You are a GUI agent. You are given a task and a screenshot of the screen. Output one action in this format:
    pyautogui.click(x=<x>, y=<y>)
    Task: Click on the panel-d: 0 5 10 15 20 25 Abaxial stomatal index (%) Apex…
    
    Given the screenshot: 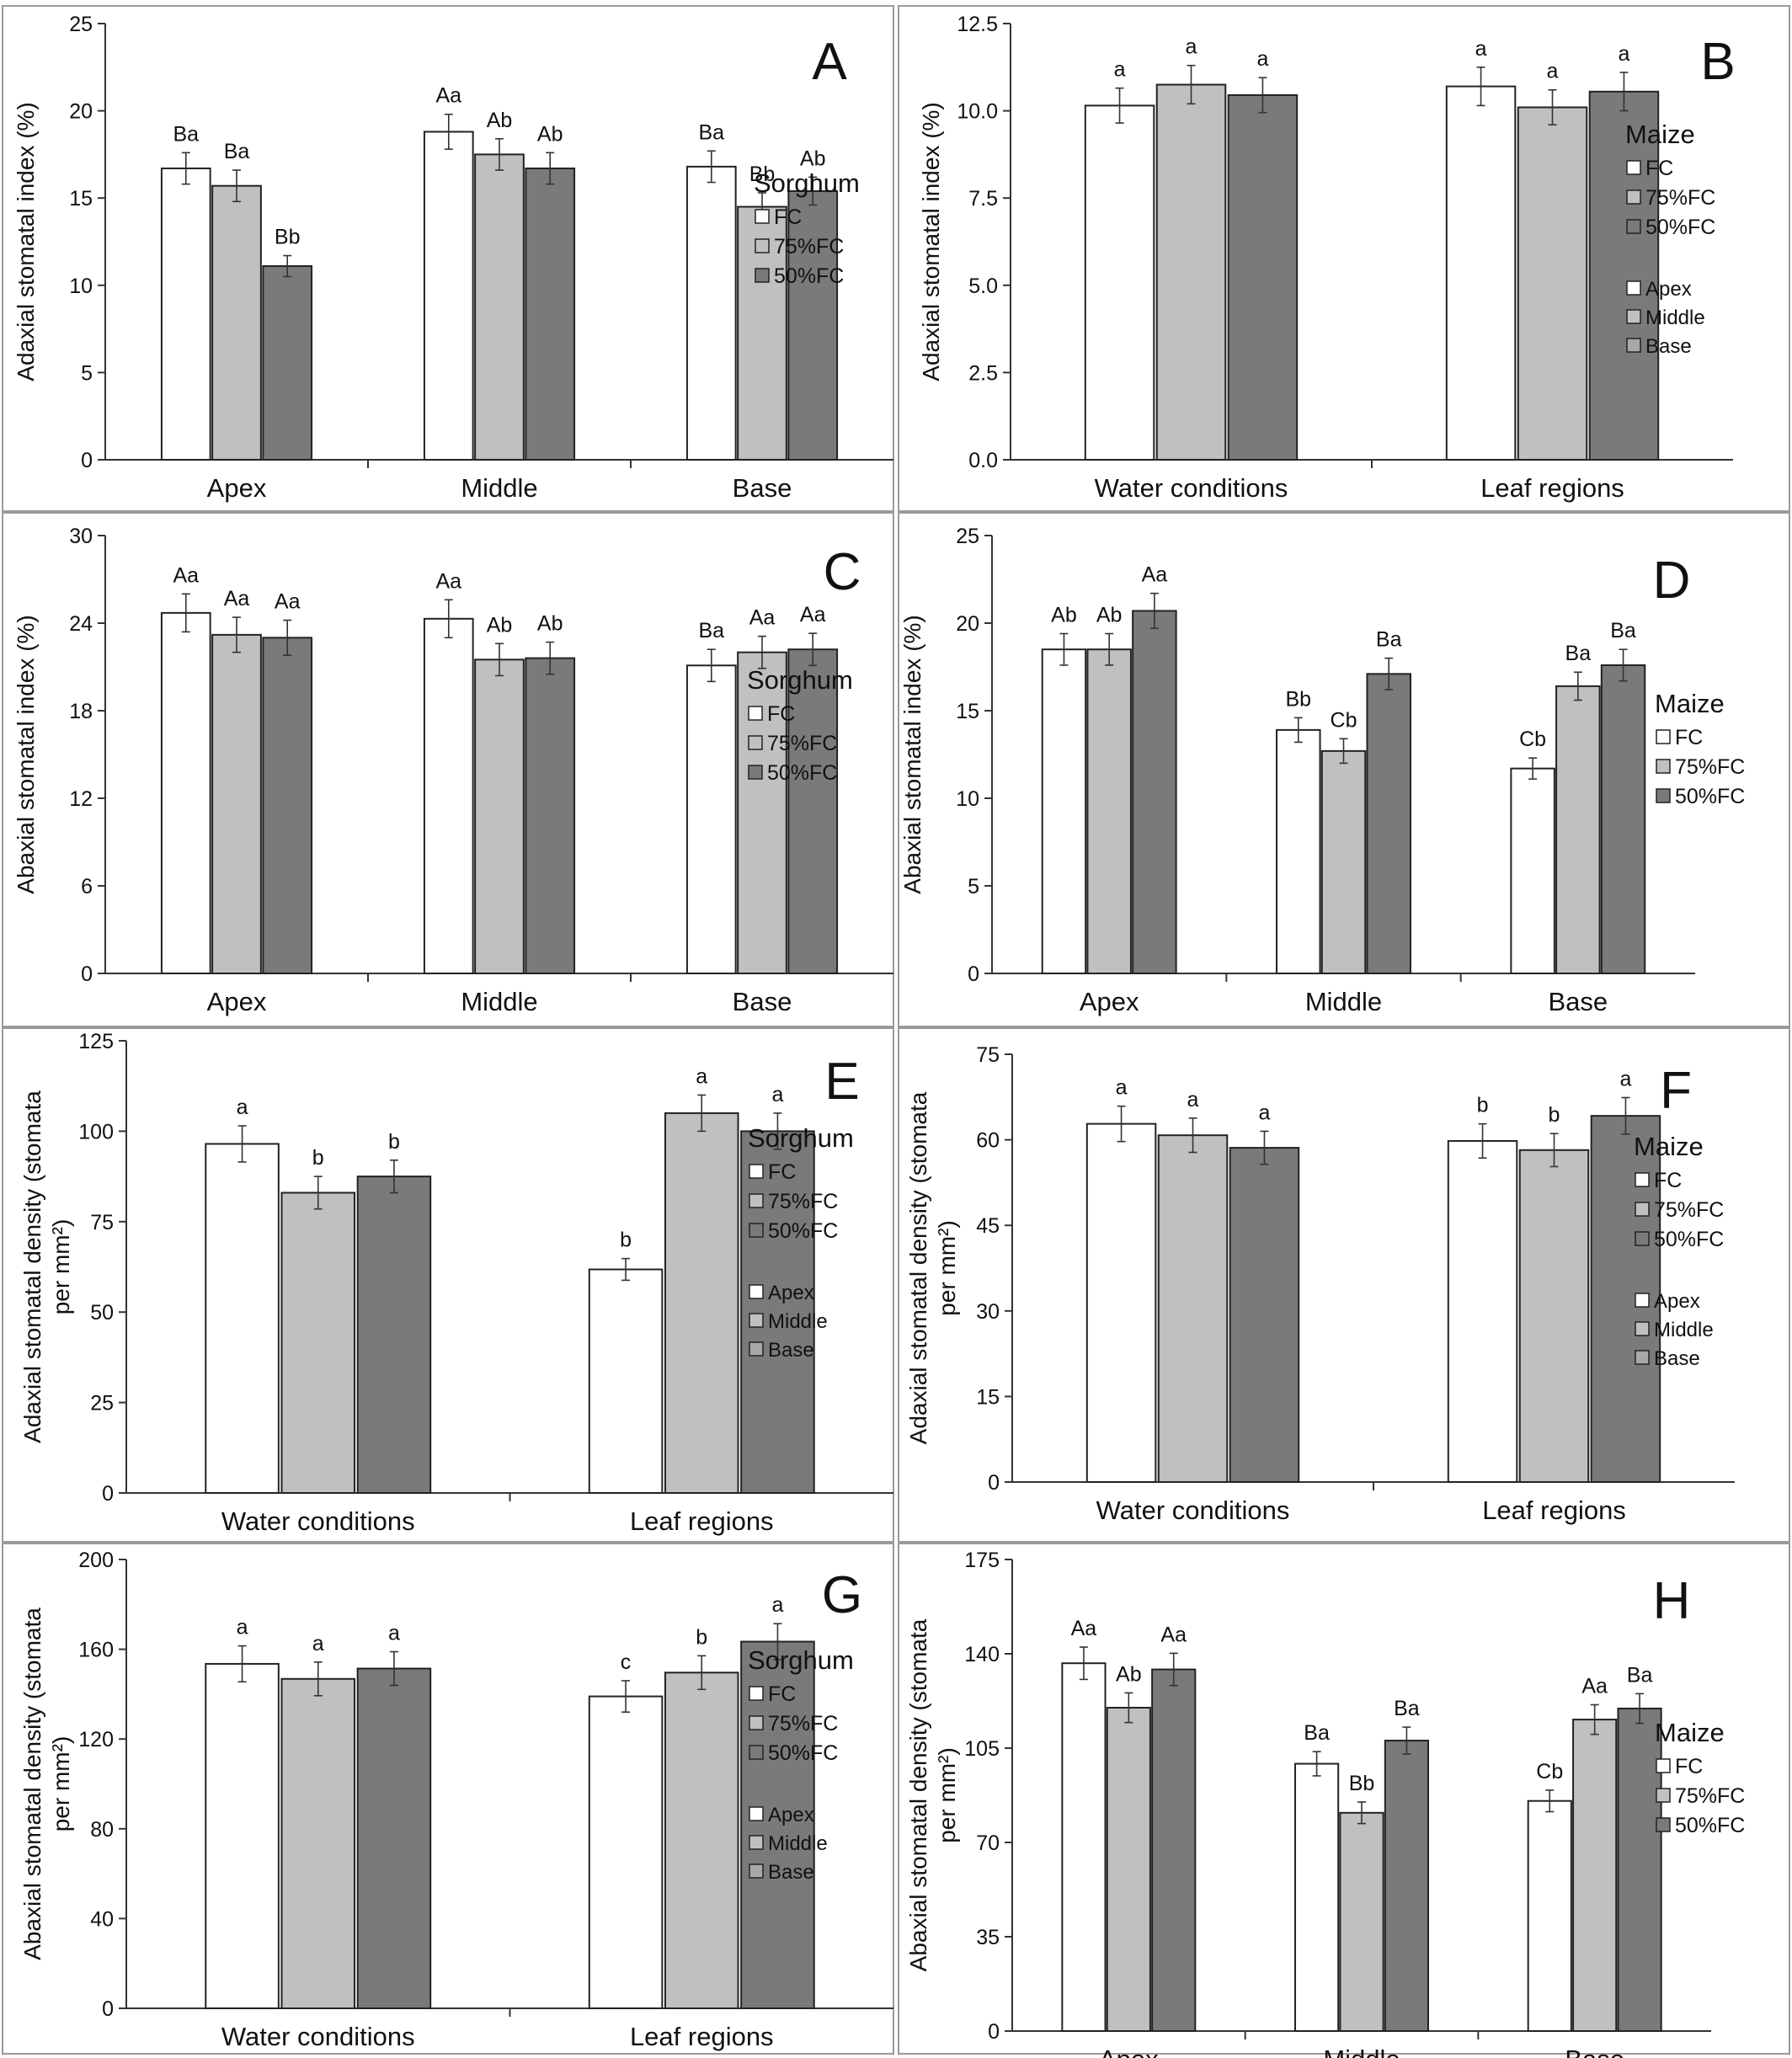 What is the action you would take?
    pyautogui.click(x=1322, y=770)
    